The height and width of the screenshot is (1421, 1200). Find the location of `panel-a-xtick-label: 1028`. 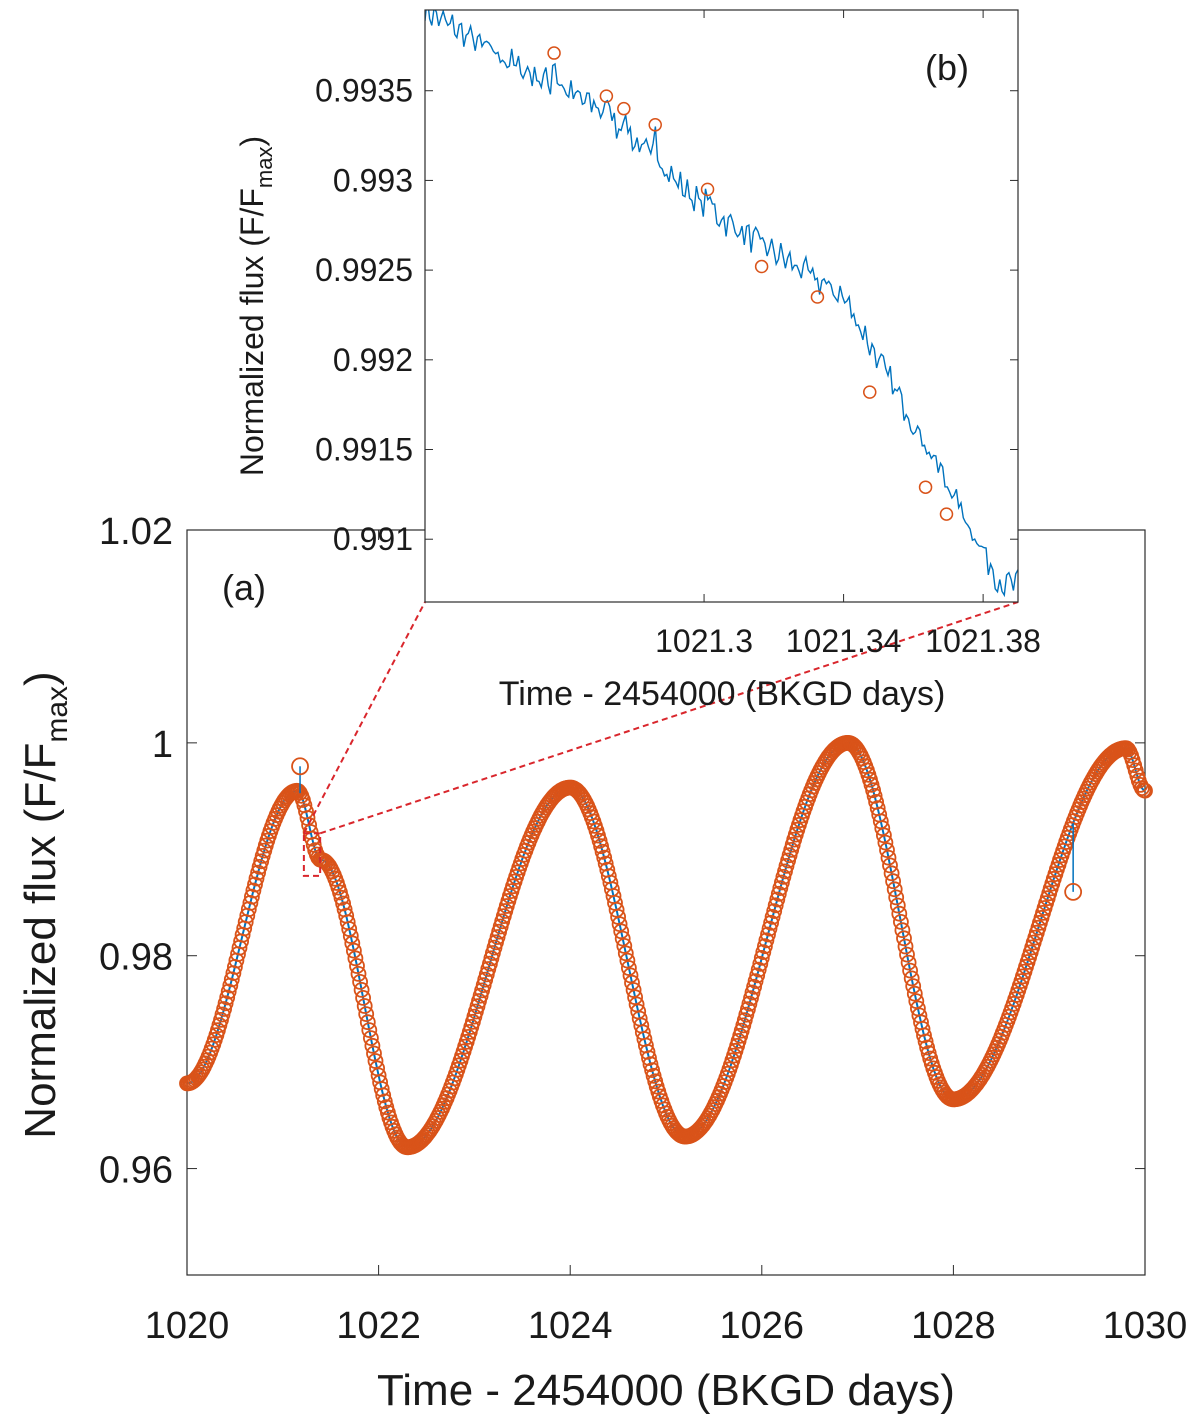

panel-a-xtick-label: 1028 is located at coordinates (953, 1326).